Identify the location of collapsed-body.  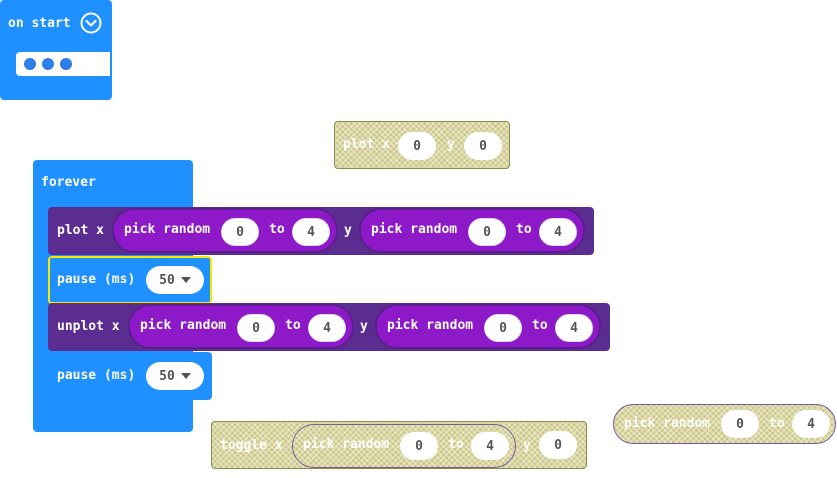
(63, 64).